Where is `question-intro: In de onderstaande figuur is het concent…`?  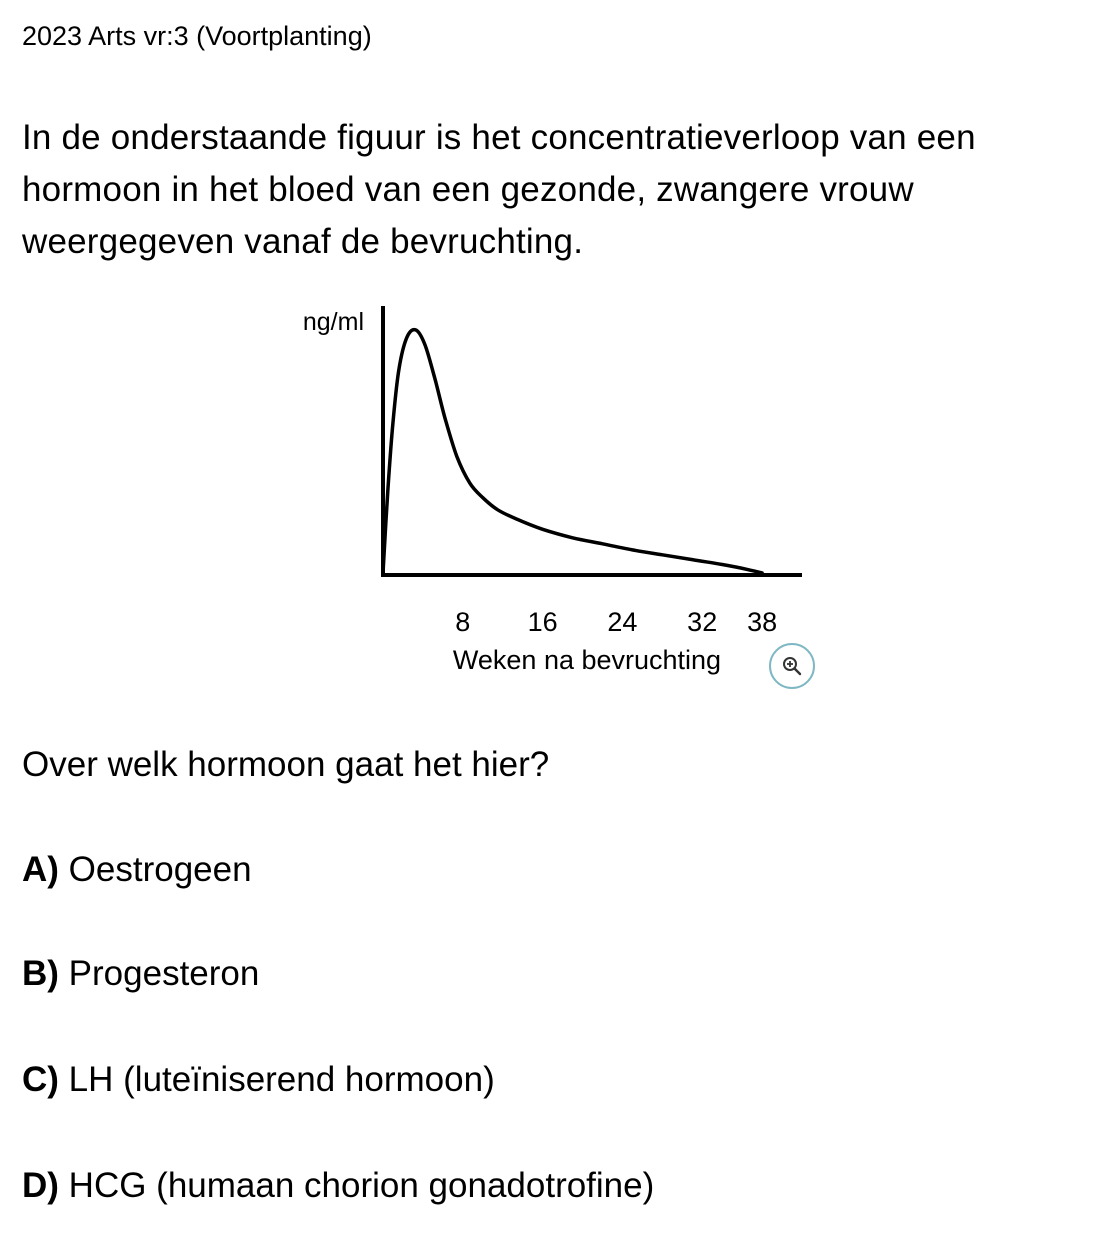
question-intro: In de onderstaande figuur is het concent… is located at coordinates (562, 190).